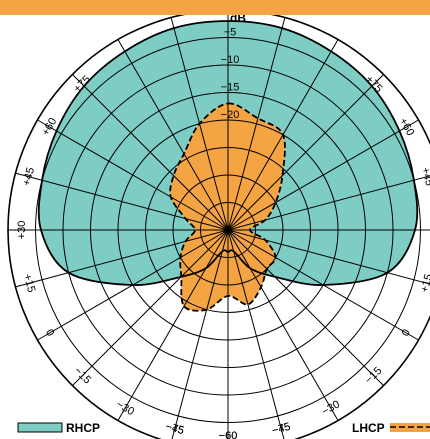  I want to click on legend: RHCP LHCP, so click(223, 428).